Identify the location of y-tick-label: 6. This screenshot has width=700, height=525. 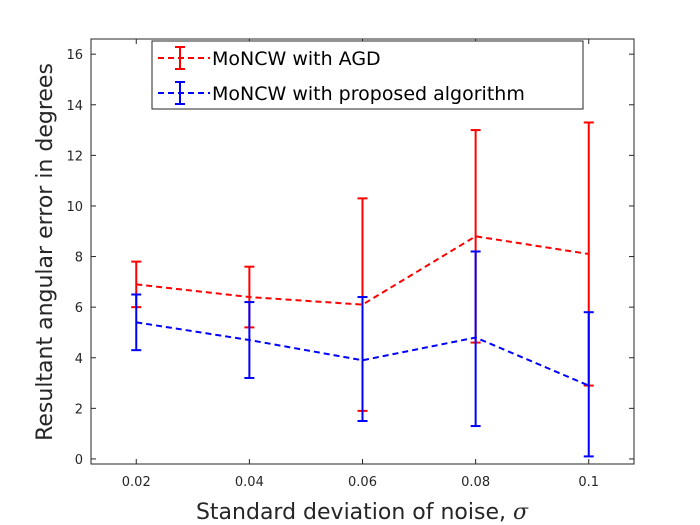
(79, 308).